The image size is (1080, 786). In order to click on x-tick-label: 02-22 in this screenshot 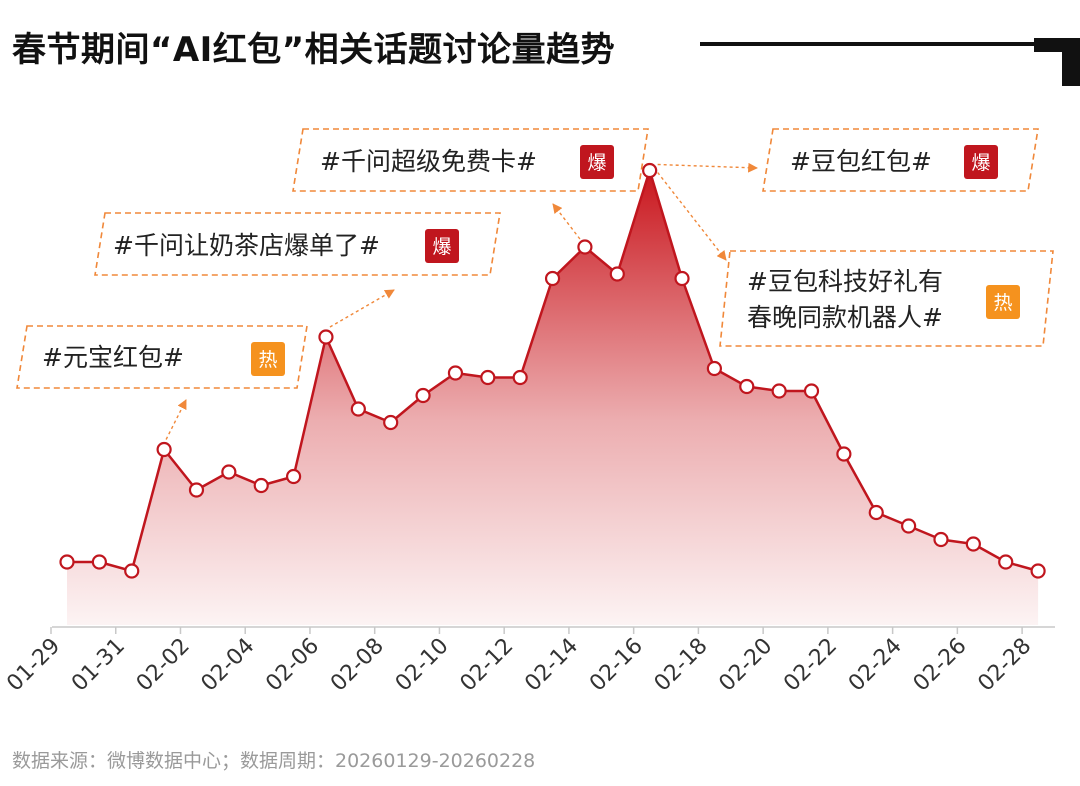, I will do `click(810, 665)`.